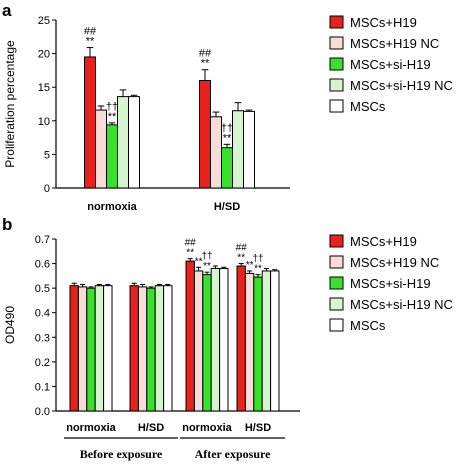 This screenshot has height=464, width=472. What do you see at coordinates (233, 454) in the screenshot?
I see `group-label: After exposure` at bounding box center [233, 454].